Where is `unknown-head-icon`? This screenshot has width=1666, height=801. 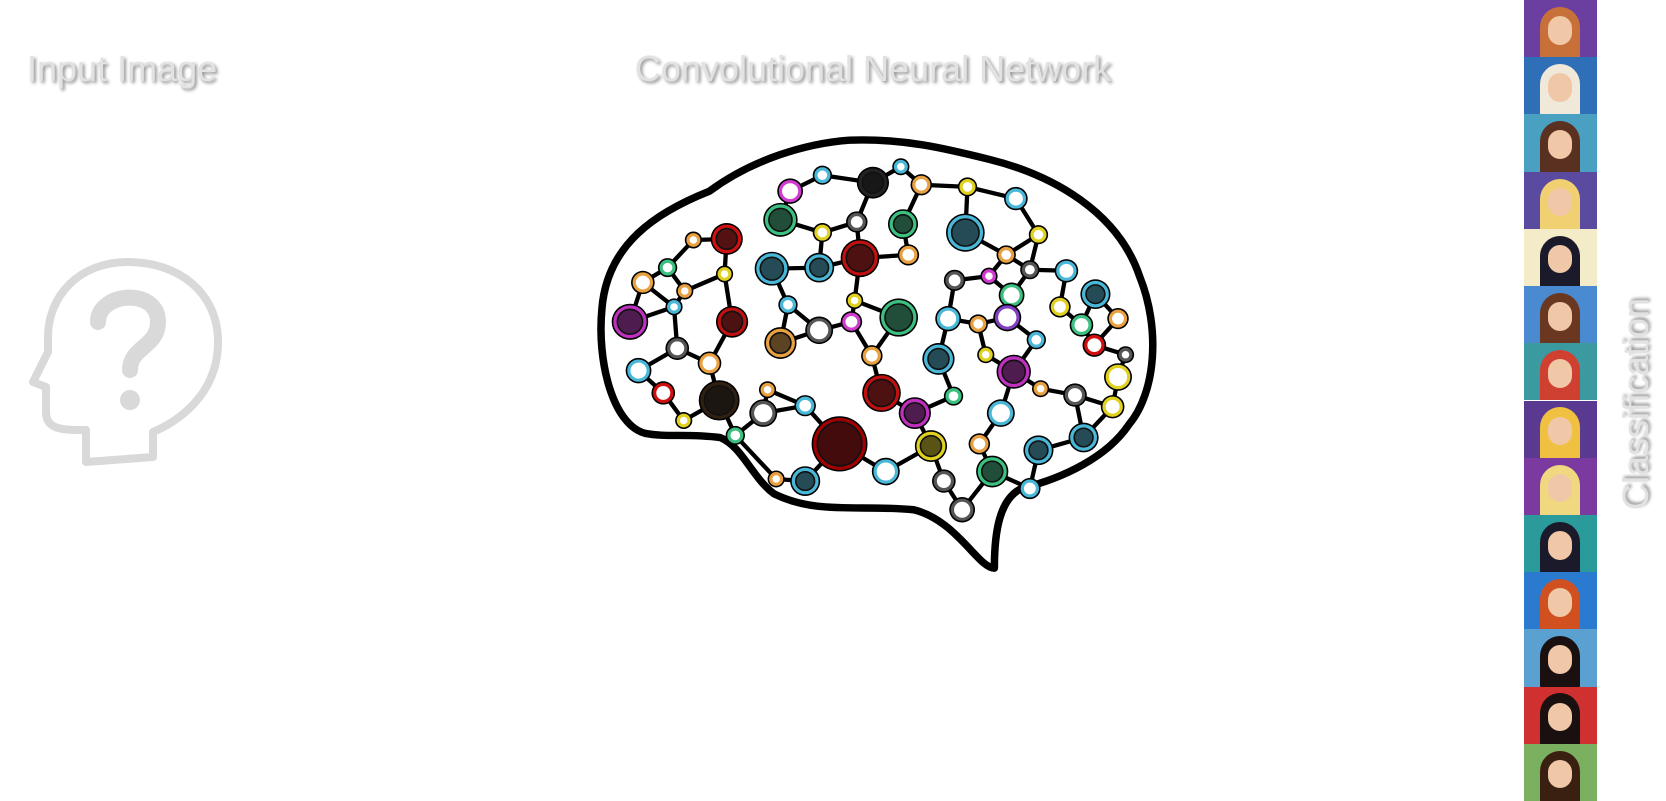
unknown-head-icon is located at coordinates (125, 362).